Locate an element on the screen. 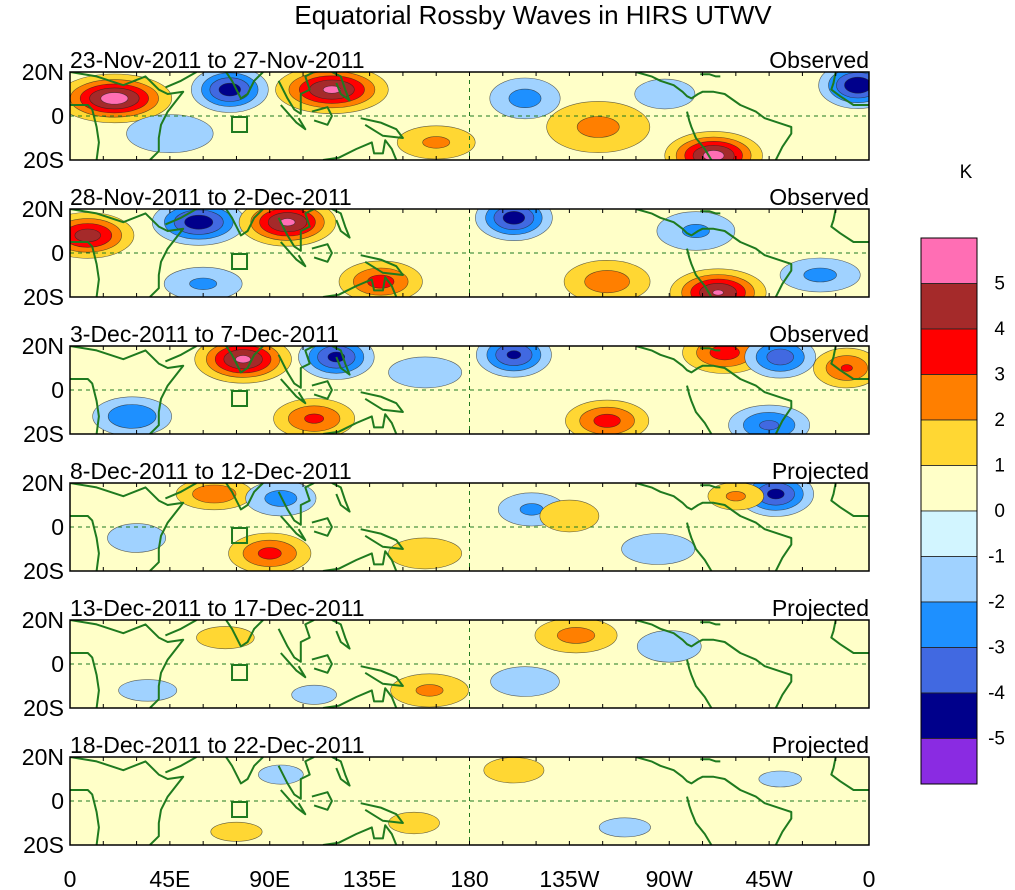 The width and height of the screenshot is (1015, 890). x-axis-ticks: 0 45E 90E 135E 180 135W 90W 45W 0 is located at coordinates (470, 878).